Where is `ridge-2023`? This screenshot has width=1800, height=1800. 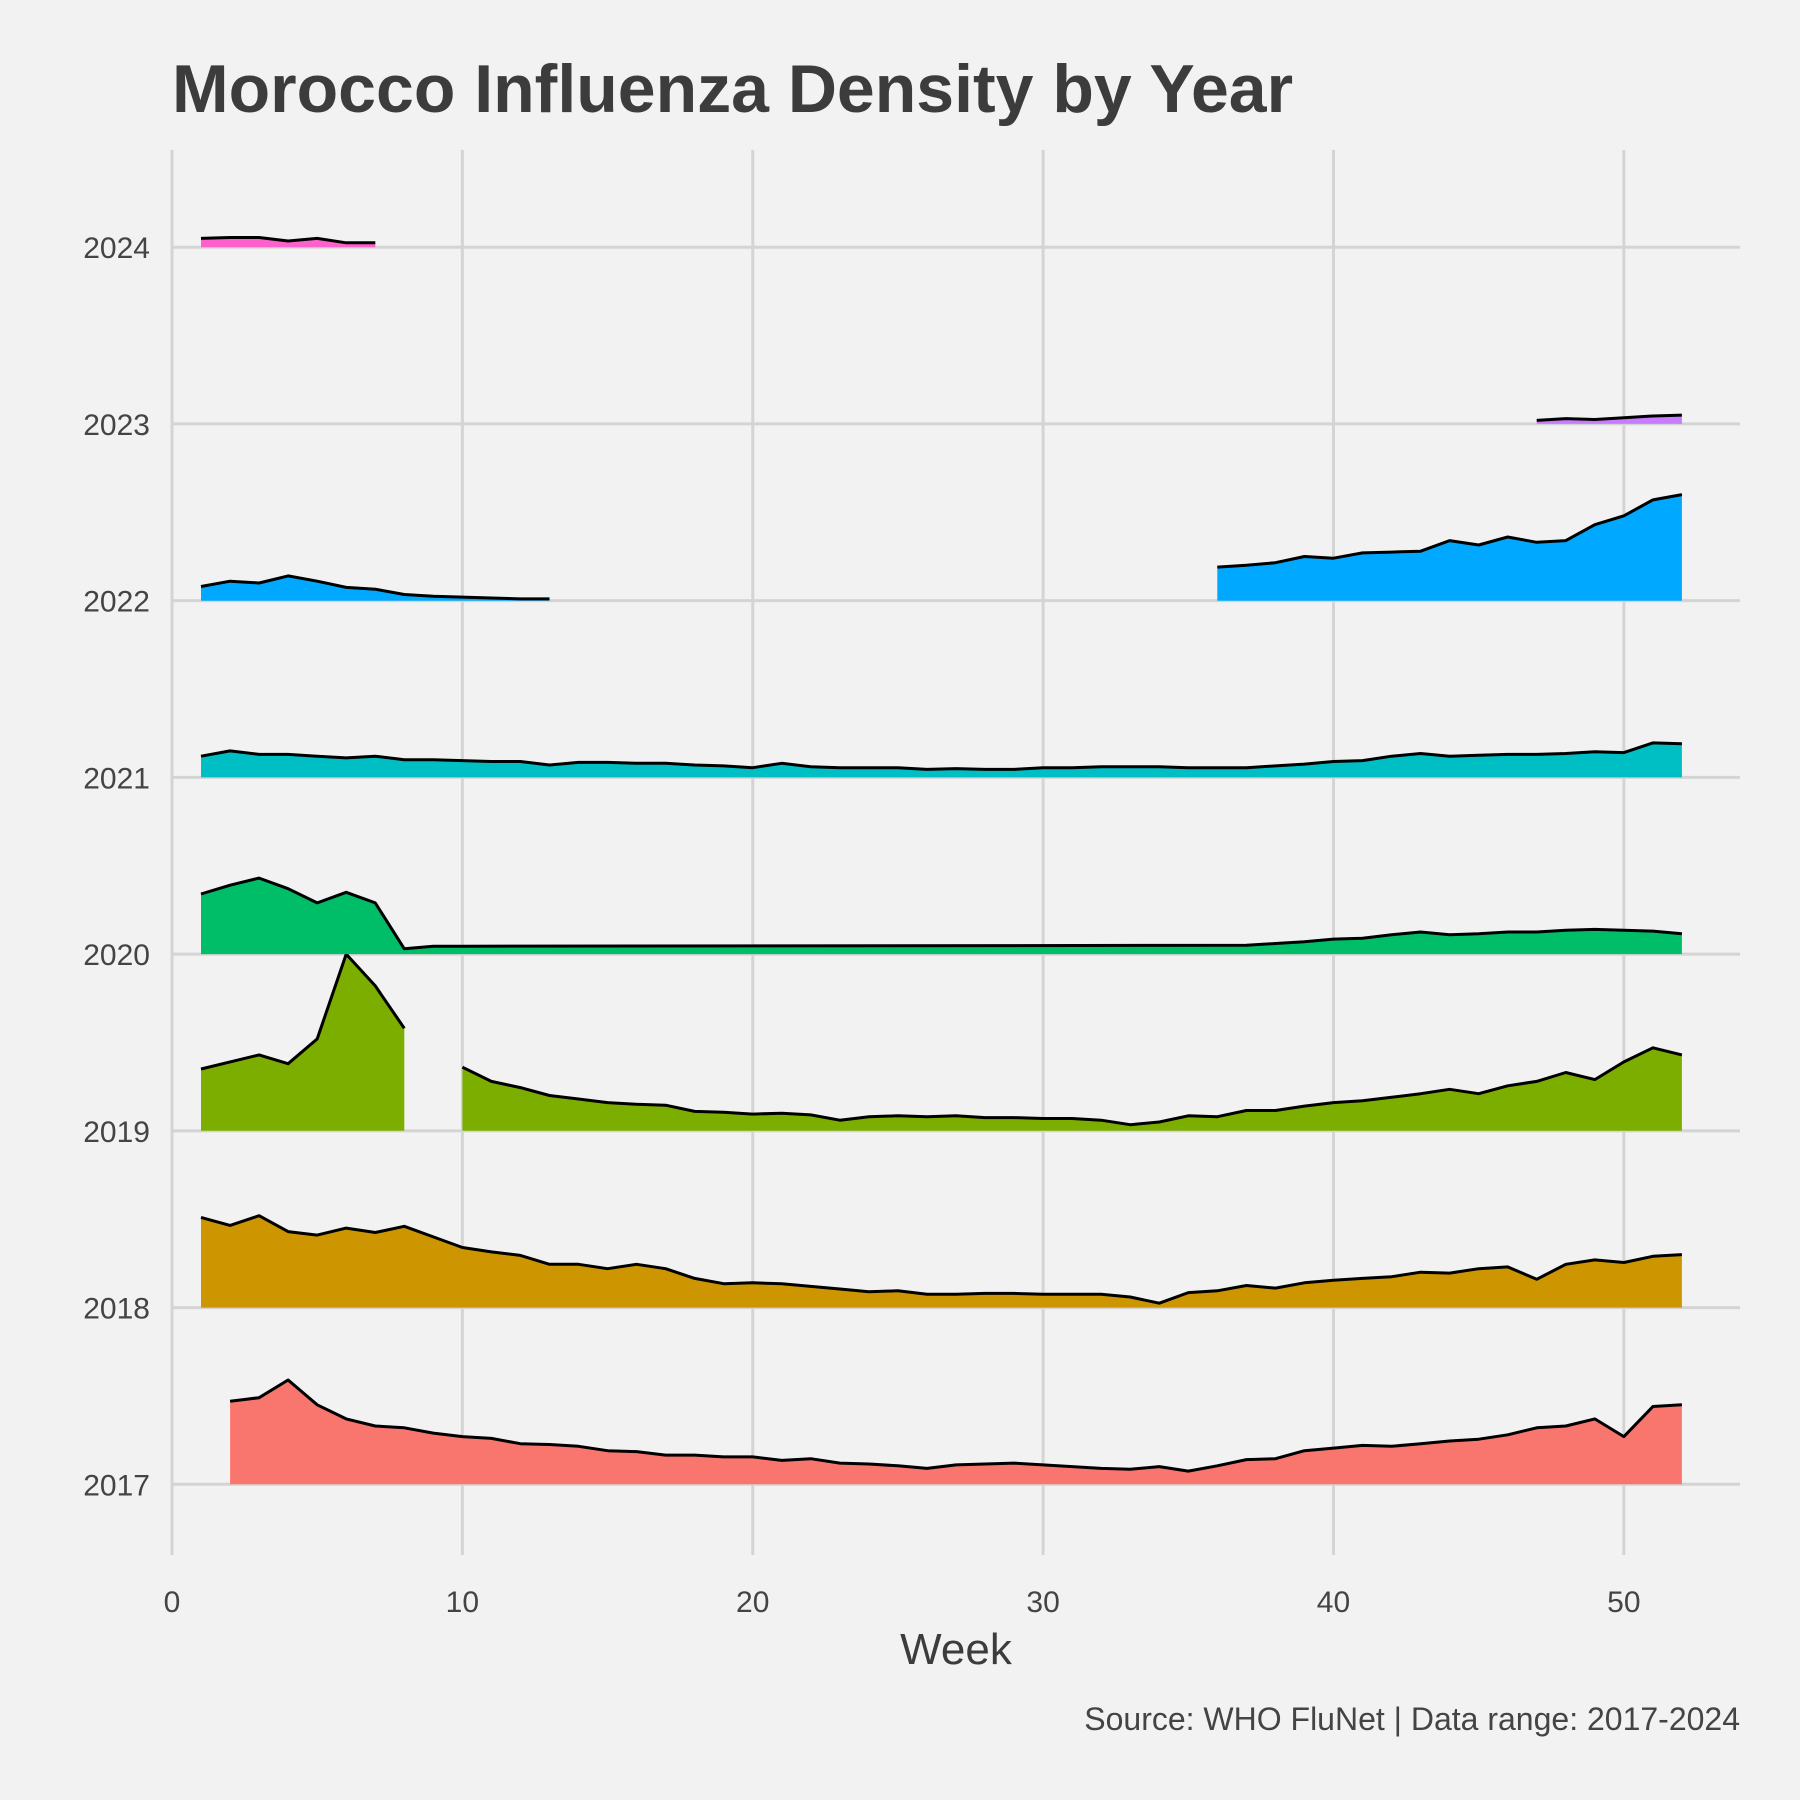 ridge-2023 is located at coordinates (1609, 418).